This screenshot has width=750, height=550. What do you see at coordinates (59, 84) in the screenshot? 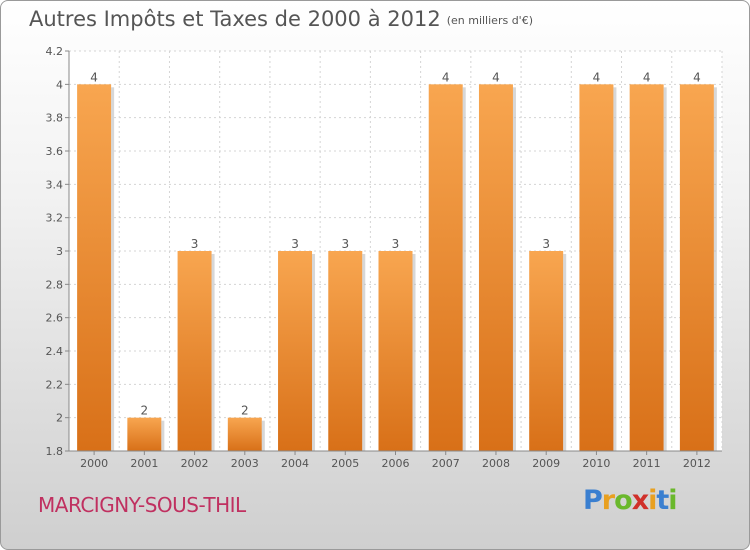
I see `y-tick-label: 4` at bounding box center [59, 84].